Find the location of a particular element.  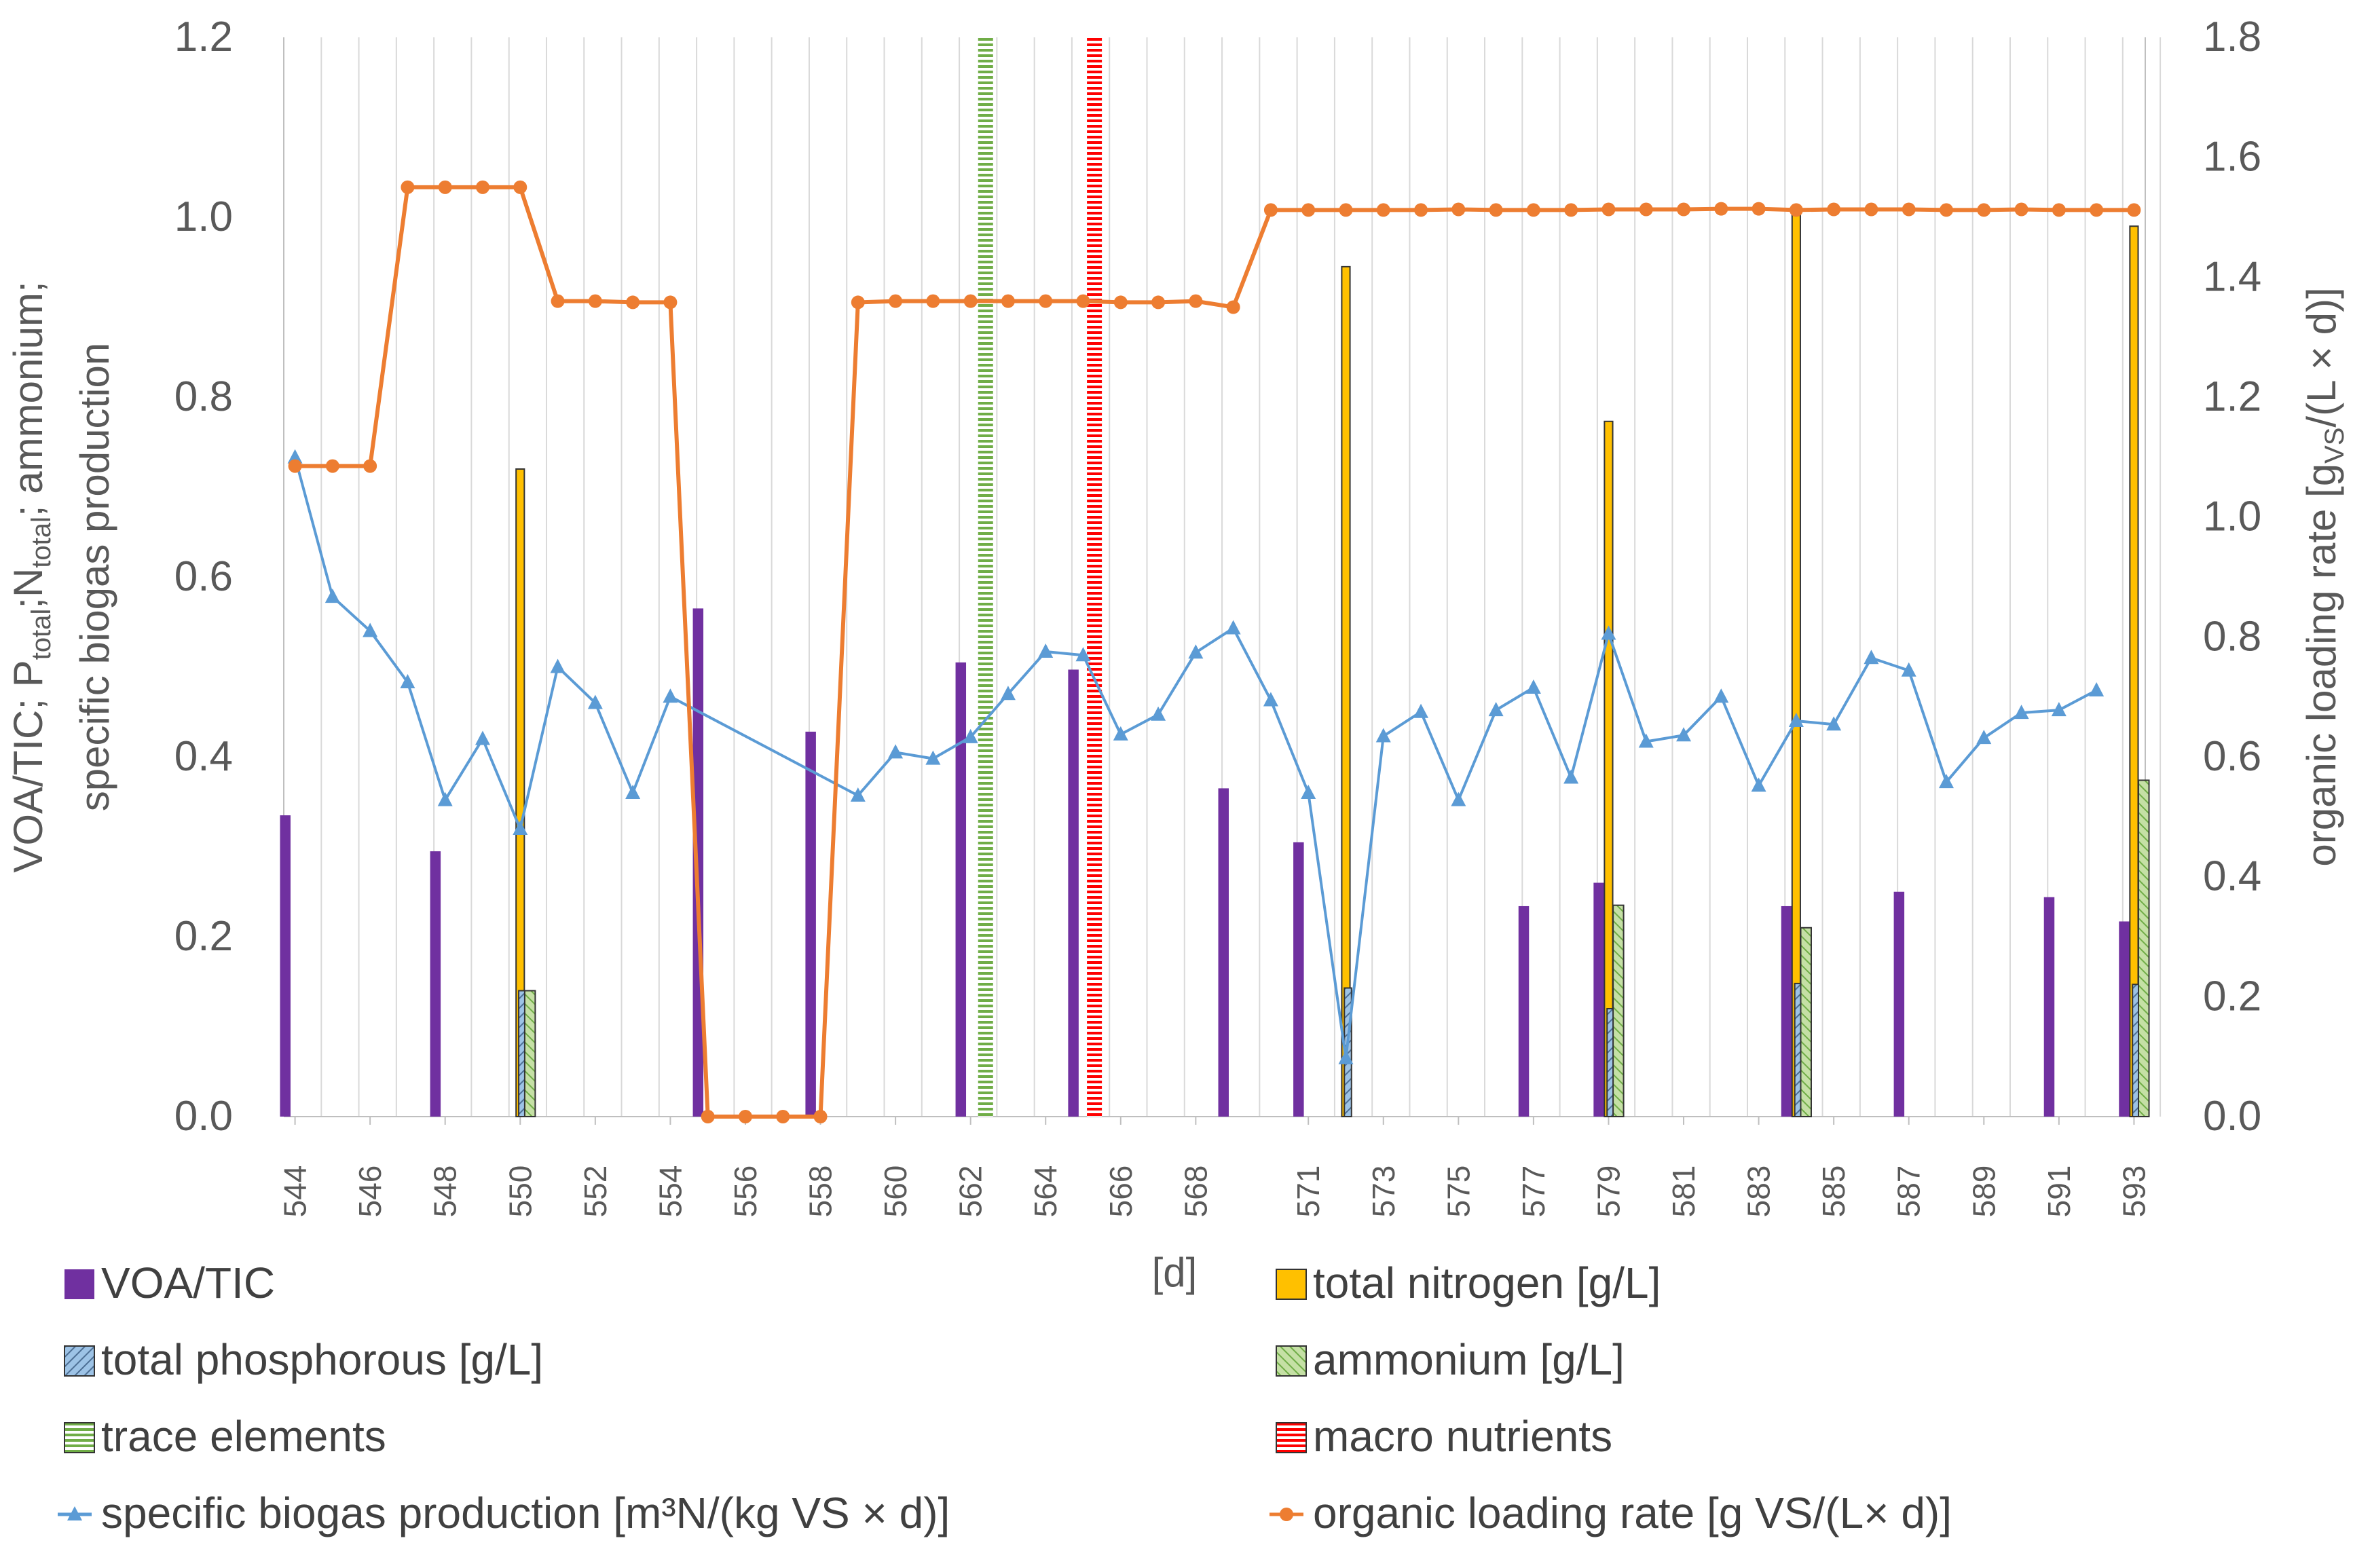

x-axis-title: [d] is located at coordinates (1175, 1273).